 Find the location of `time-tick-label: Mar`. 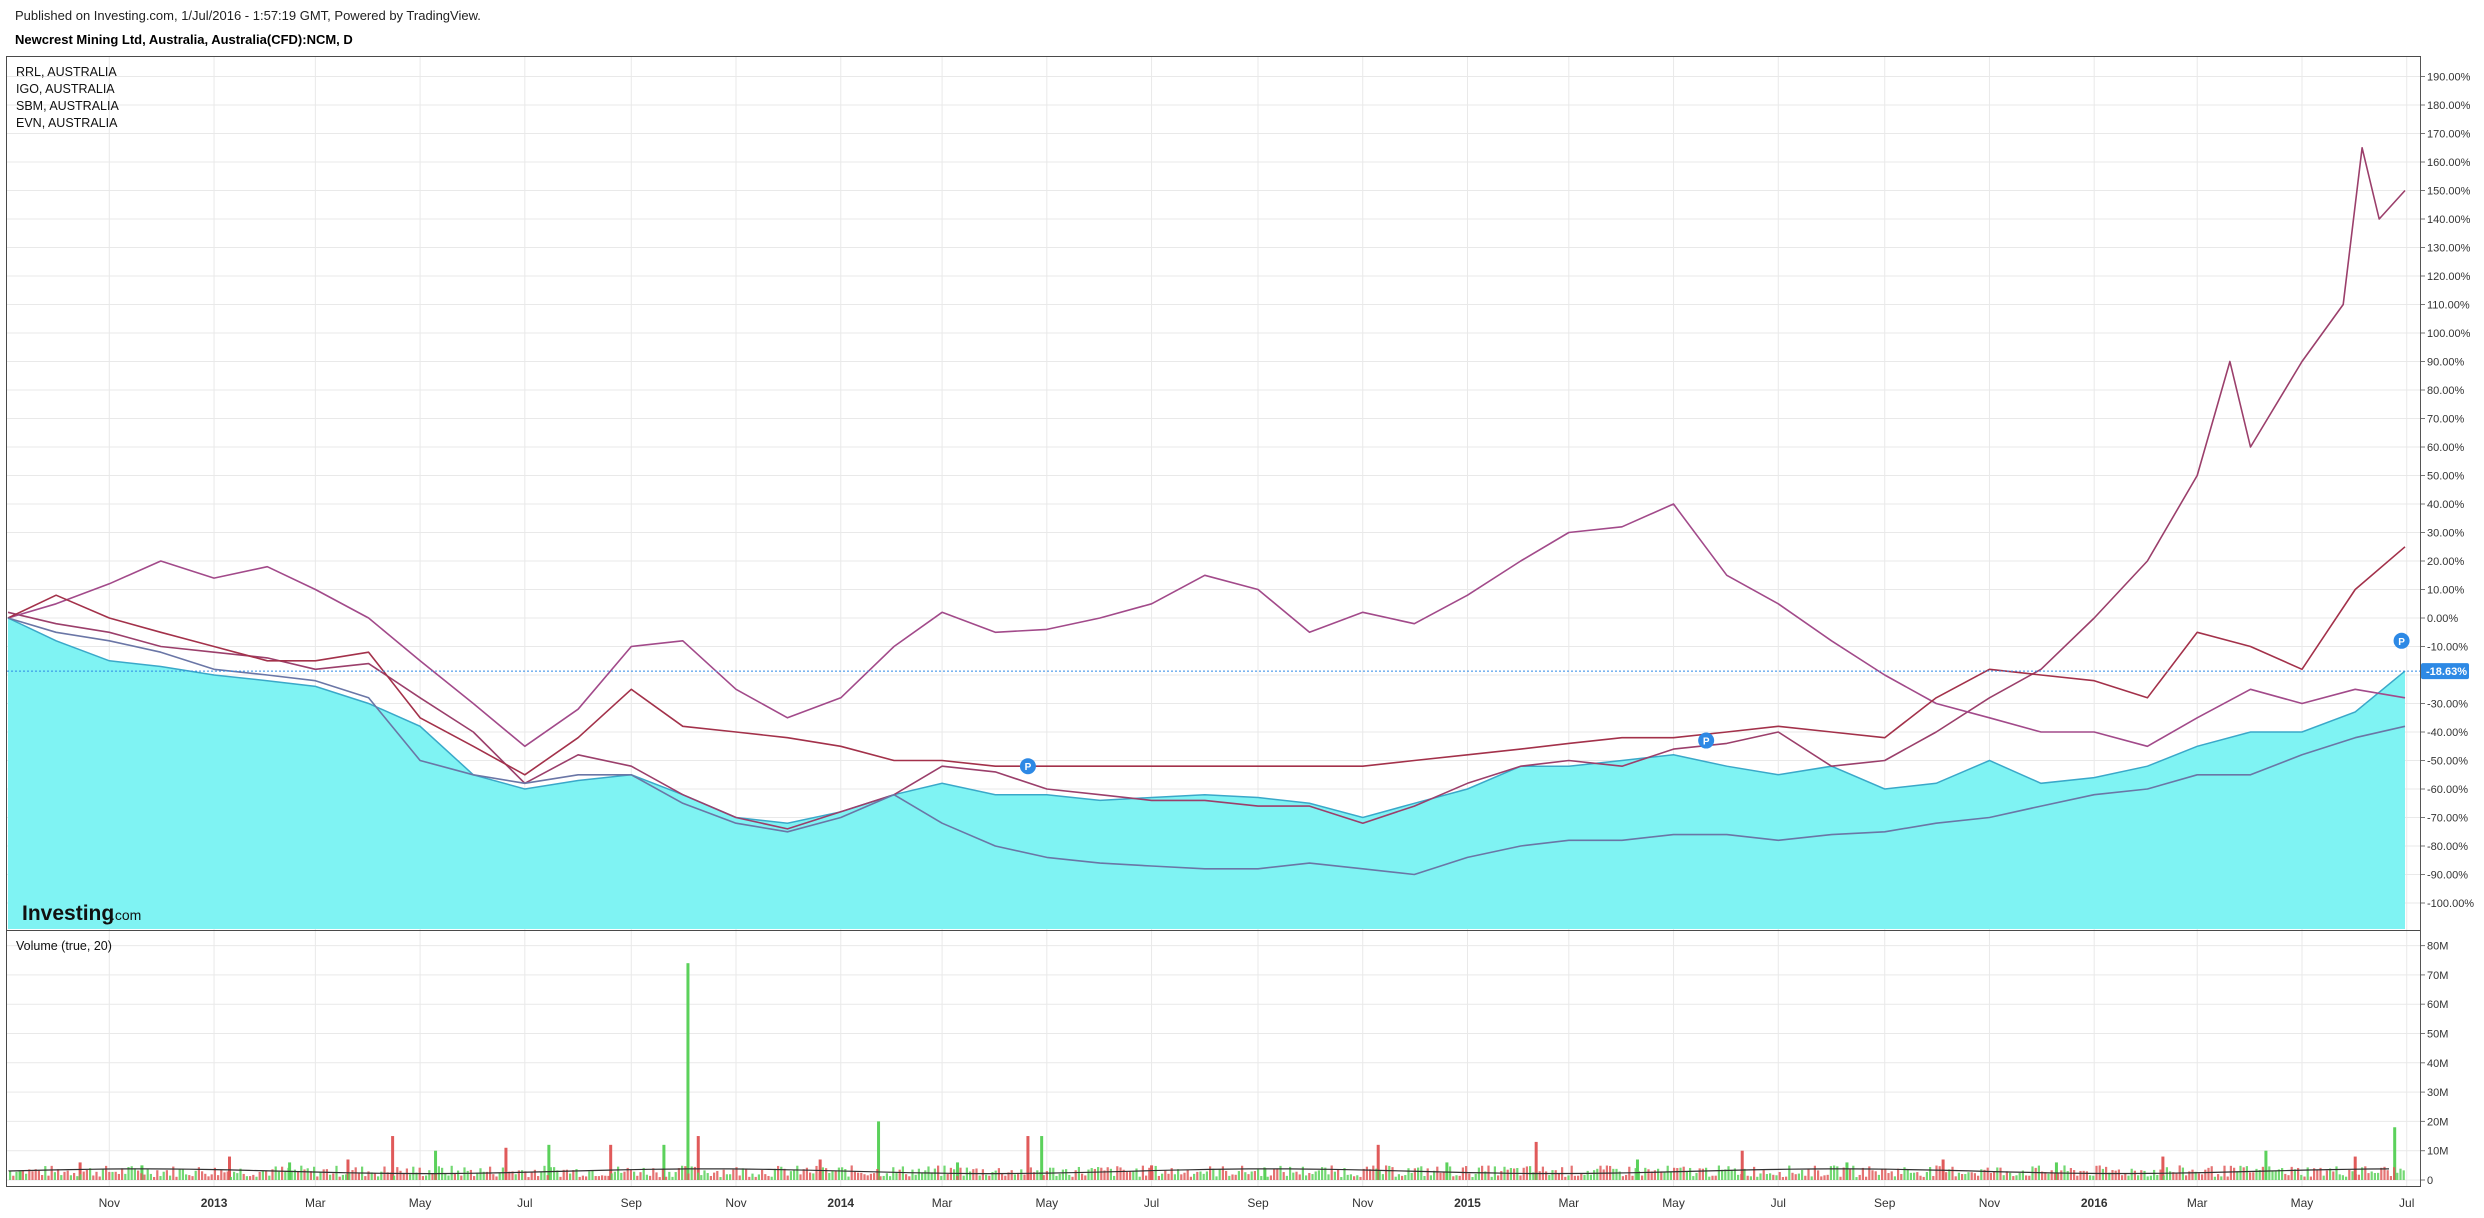

time-tick-label: Mar is located at coordinates (942, 1203).